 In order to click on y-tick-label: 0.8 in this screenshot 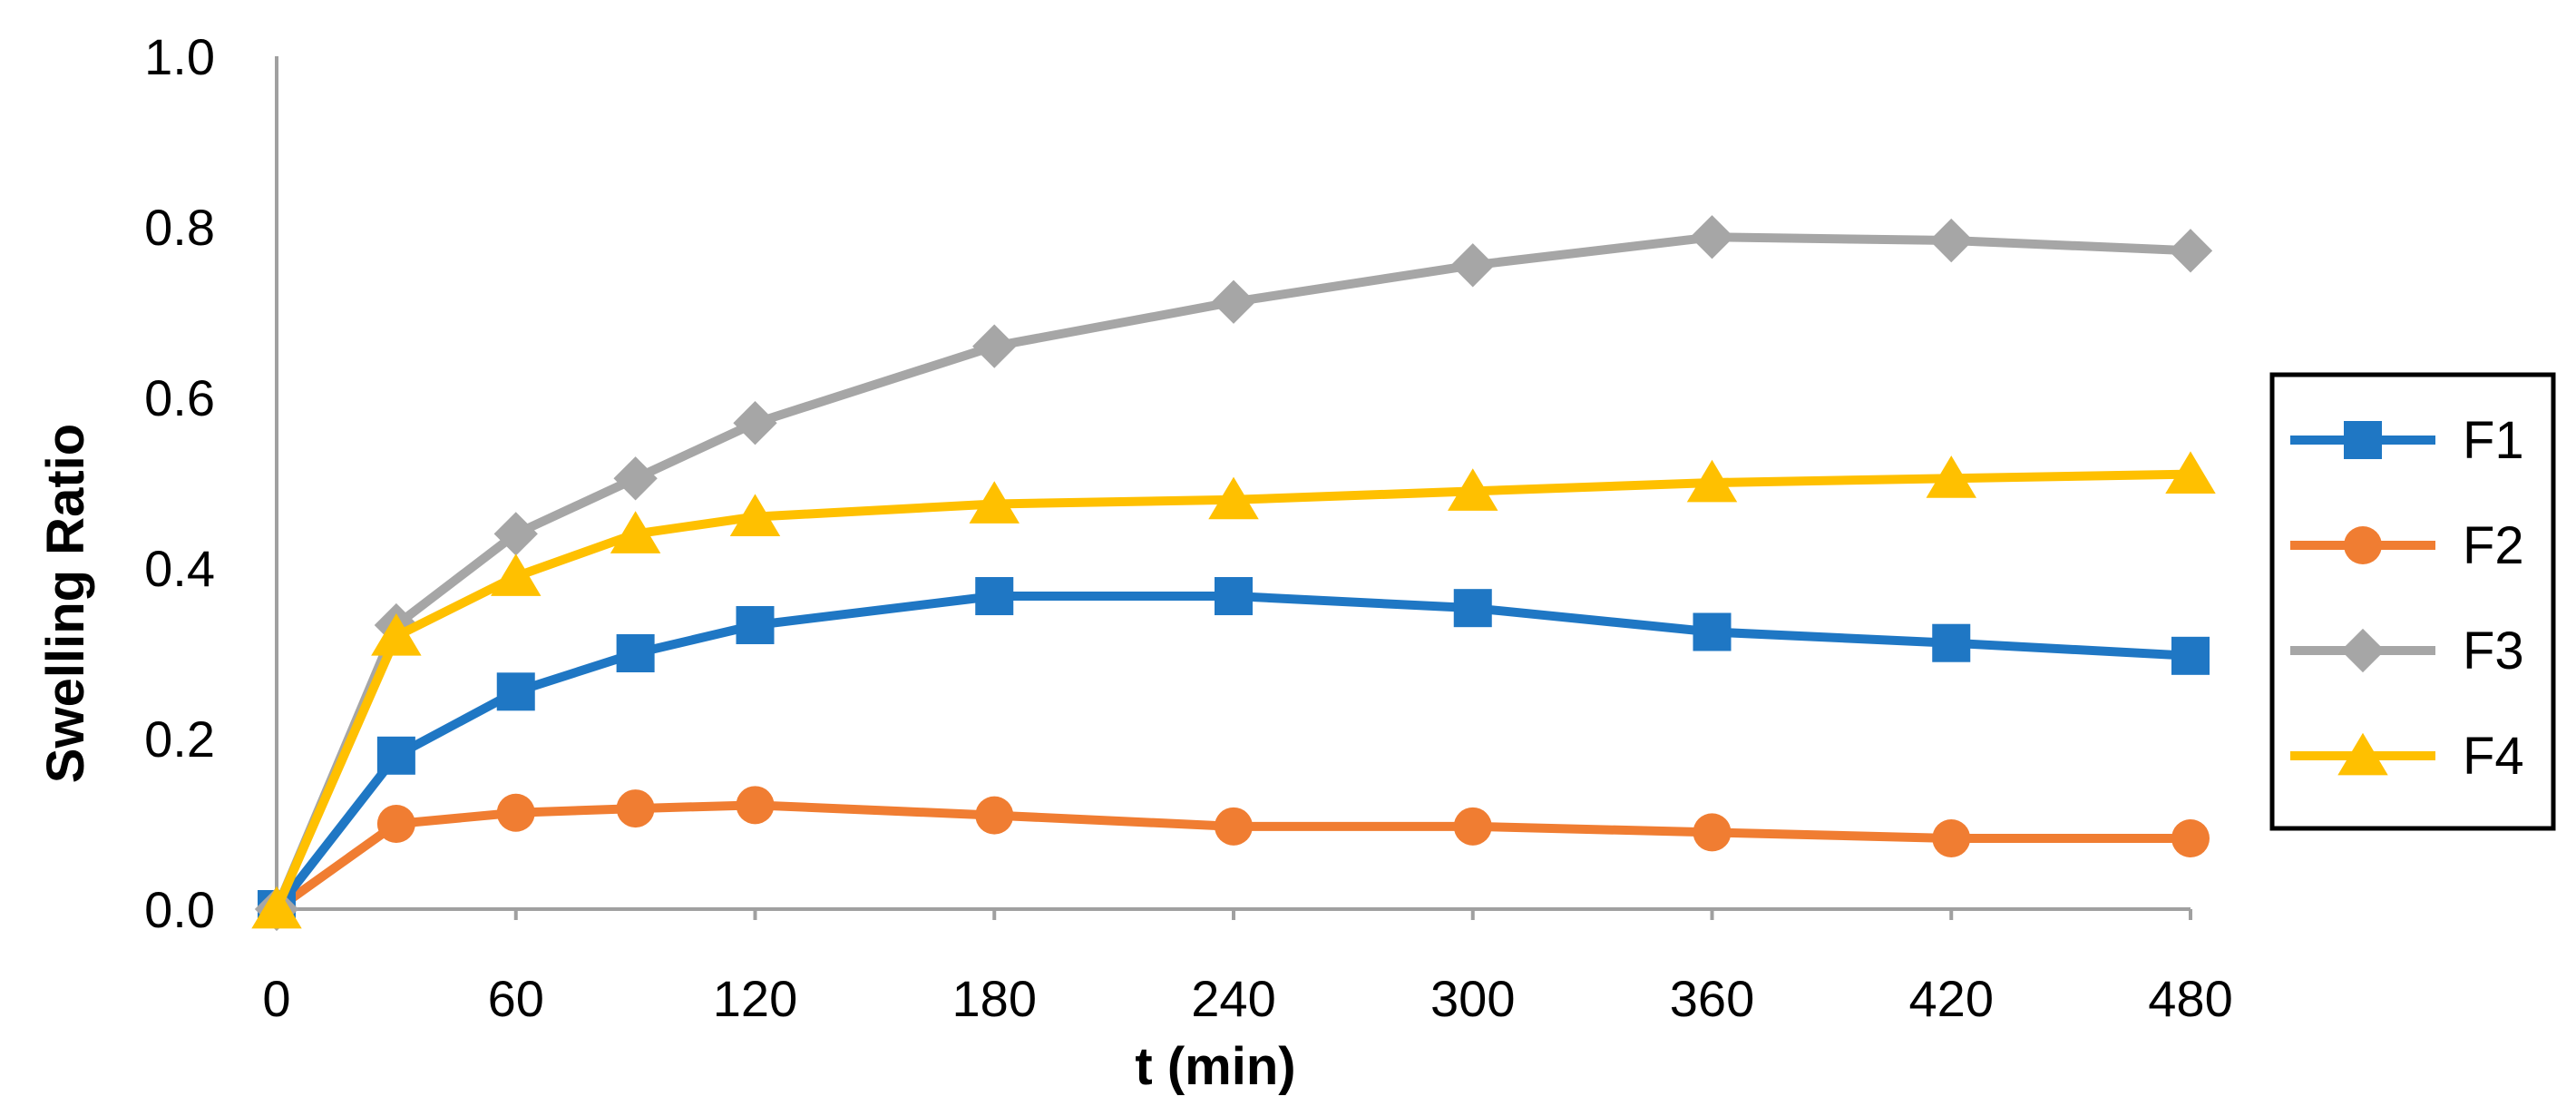, I will do `click(179, 227)`.